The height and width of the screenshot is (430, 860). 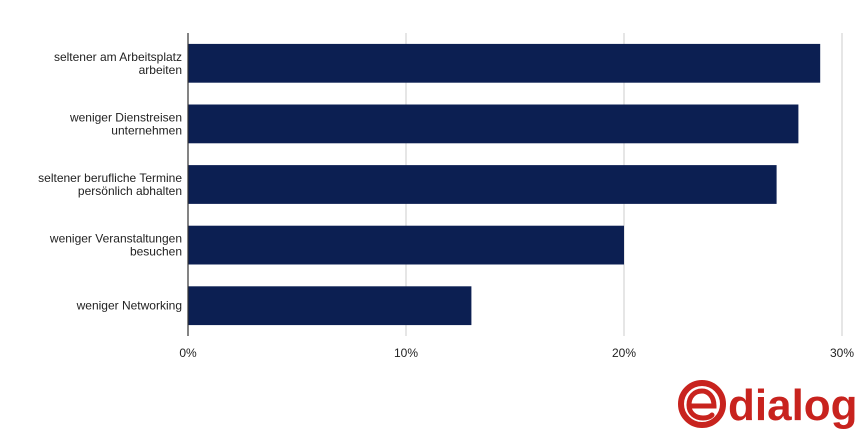 What do you see at coordinates (146, 130) in the screenshot?
I see `category-label-line: unternehmen` at bounding box center [146, 130].